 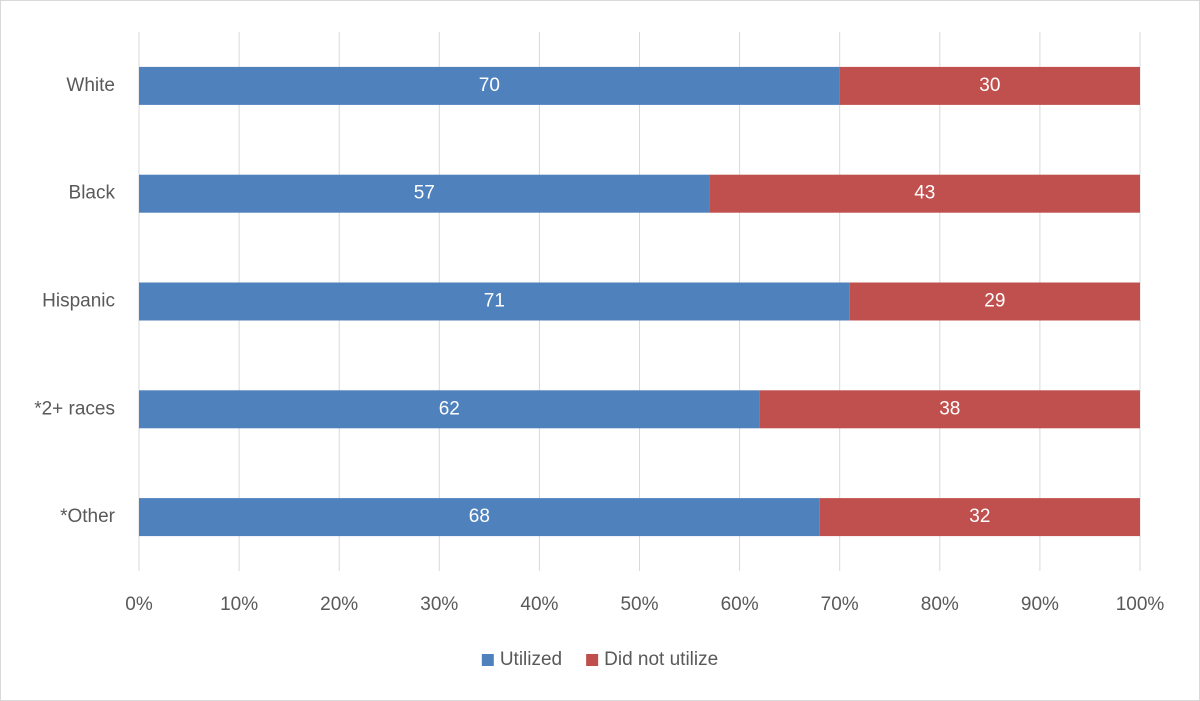 I want to click on x-tick-label: 60%, so click(x=740, y=604).